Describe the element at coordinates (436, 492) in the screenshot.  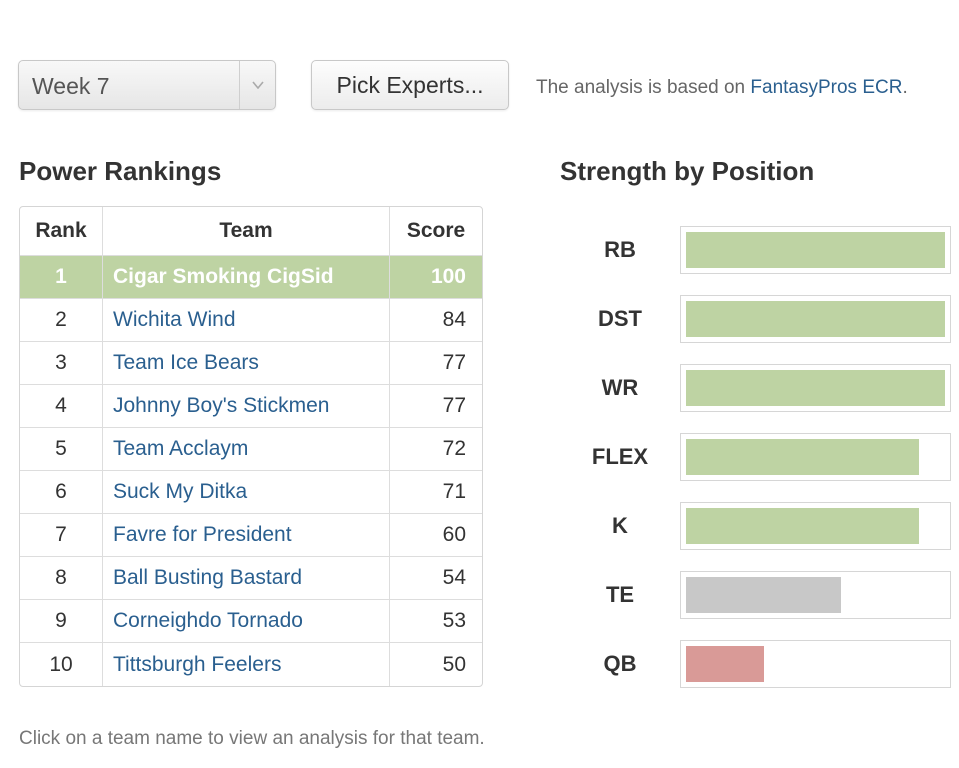
I see `score-cell: 71` at that location.